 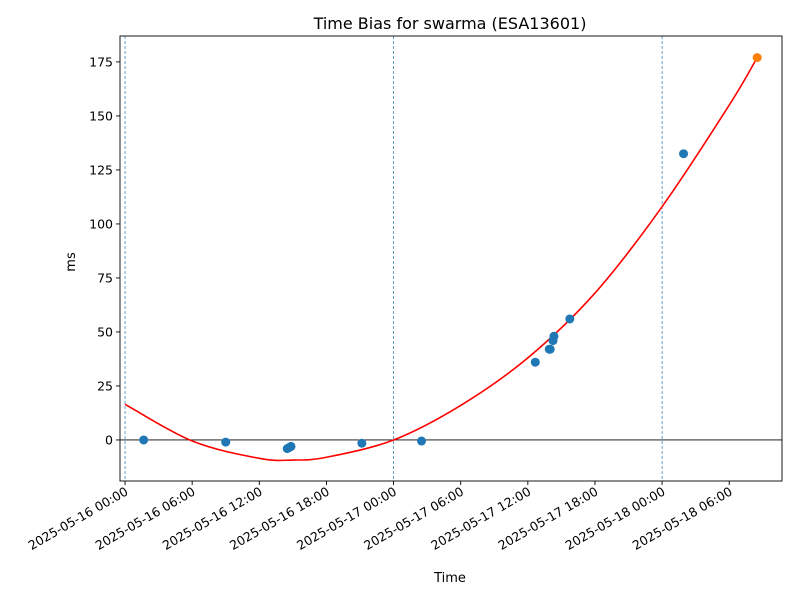 I want to click on y-tick-label: 50, so click(x=105, y=331).